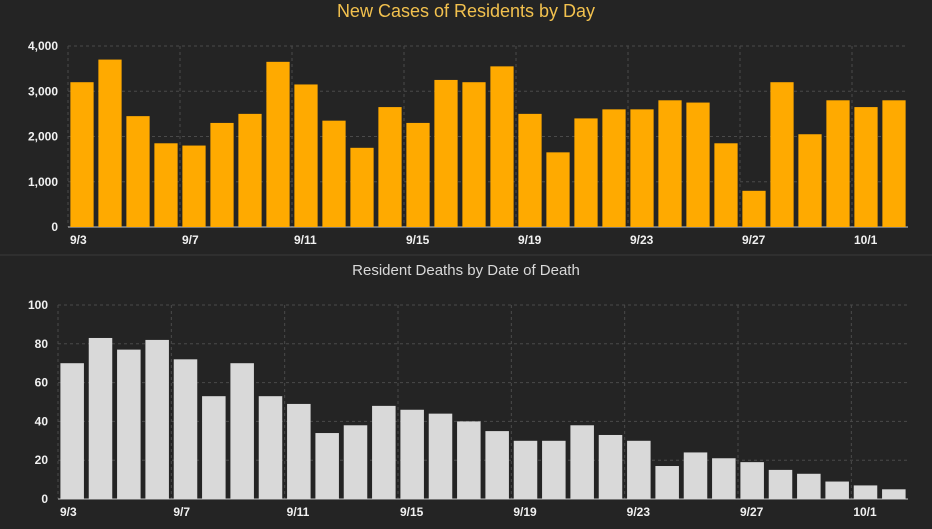 The image size is (932, 529). Describe the element at coordinates (181, 512) in the screenshot. I see `resident-deaths-x-tick-label: 9/7` at that location.